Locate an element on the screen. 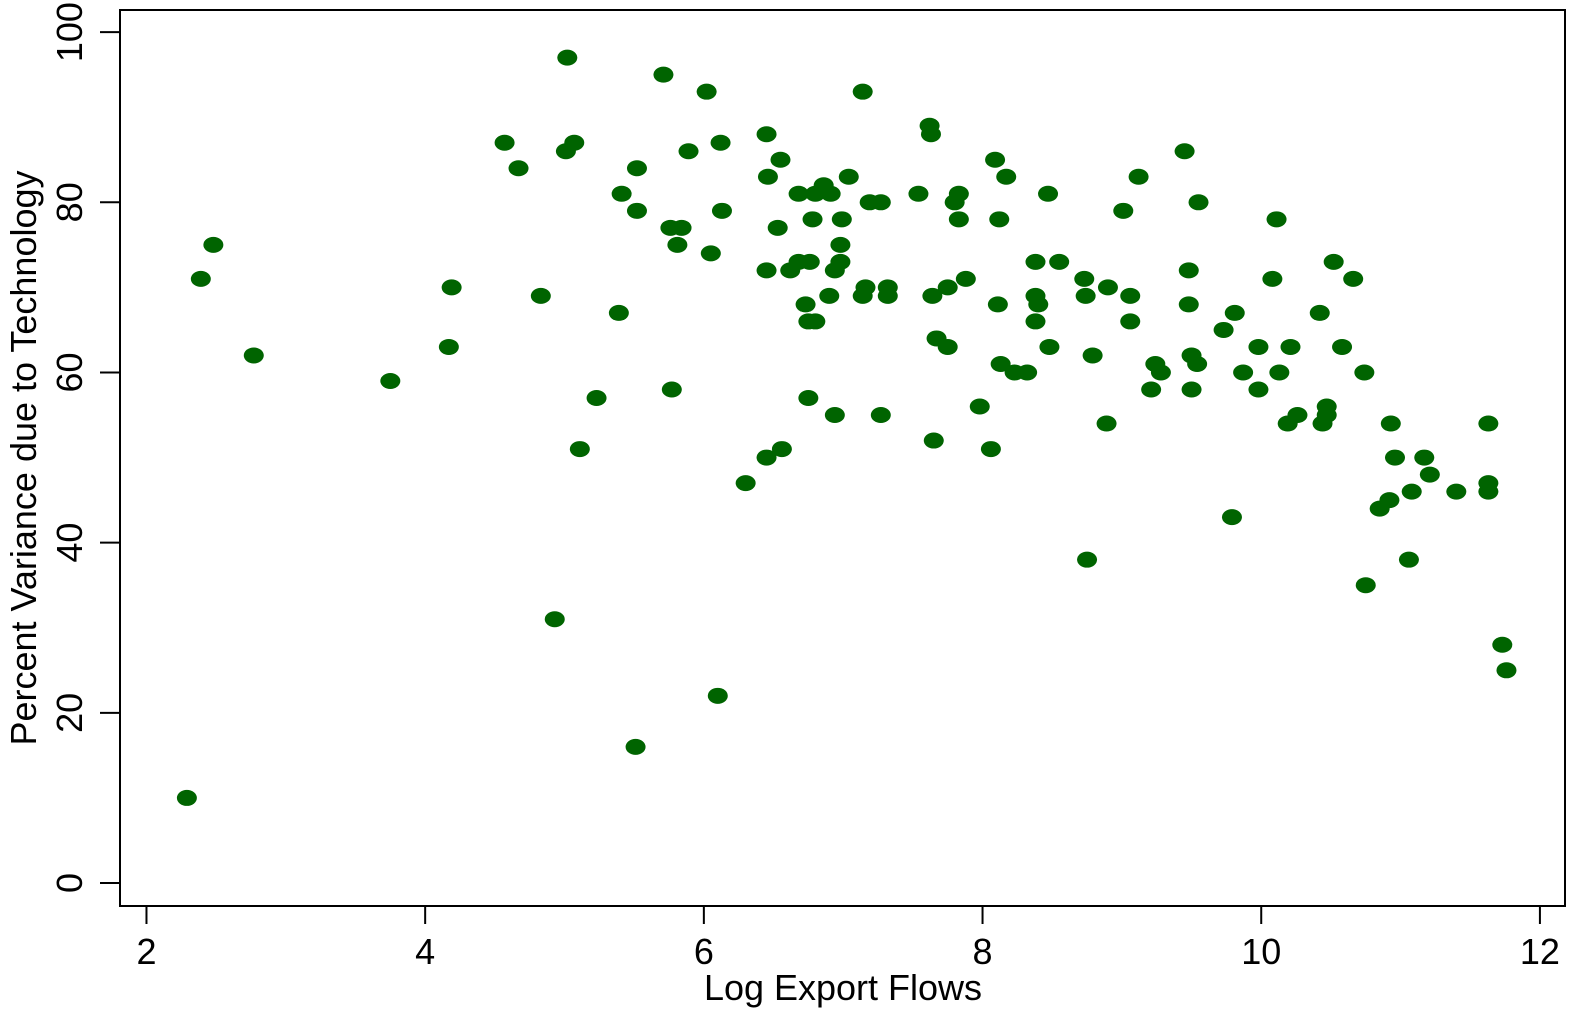 The height and width of the screenshot is (1019, 1585). x-axis-label: Log Export Flows is located at coordinates (843, 987).